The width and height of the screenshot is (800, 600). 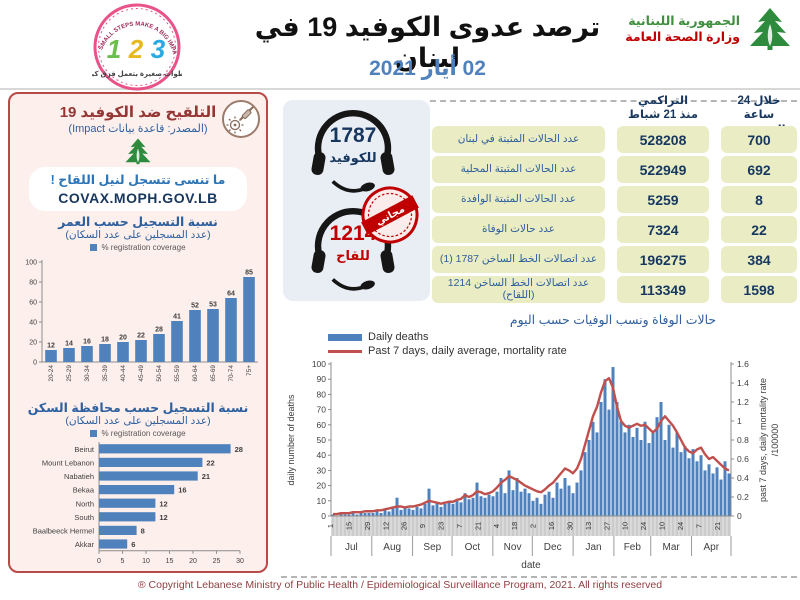 I want to click on svg-text: 14, so click(x=69, y=344).